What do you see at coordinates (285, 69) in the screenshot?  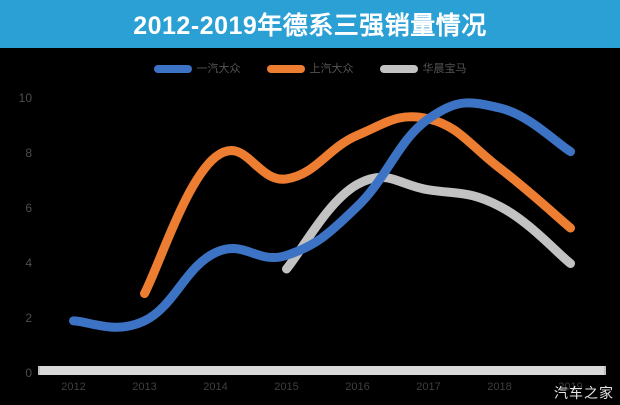 I see `legend-swatch-orange-icon` at bounding box center [285, 69].